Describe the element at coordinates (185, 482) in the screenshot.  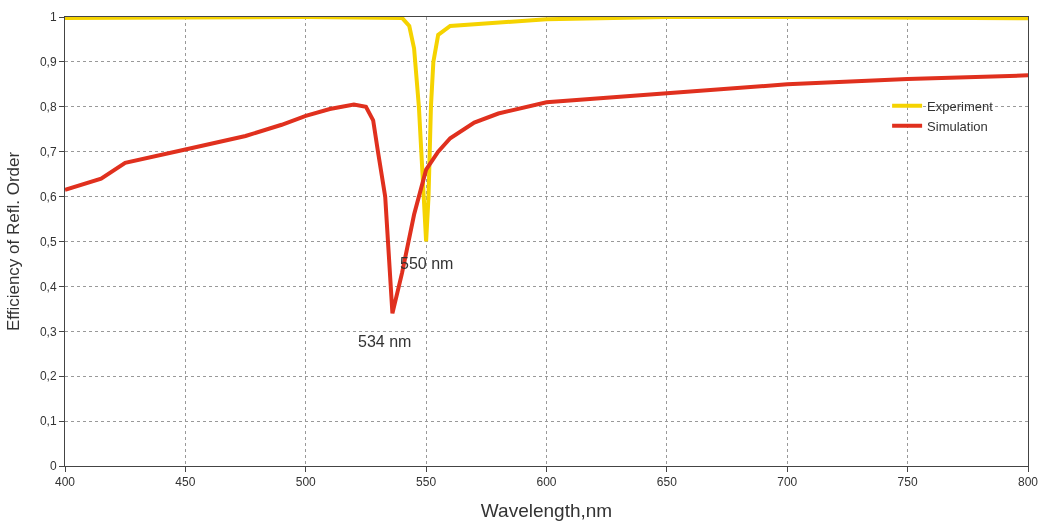
I see `x-tick-label: 450` at that location.